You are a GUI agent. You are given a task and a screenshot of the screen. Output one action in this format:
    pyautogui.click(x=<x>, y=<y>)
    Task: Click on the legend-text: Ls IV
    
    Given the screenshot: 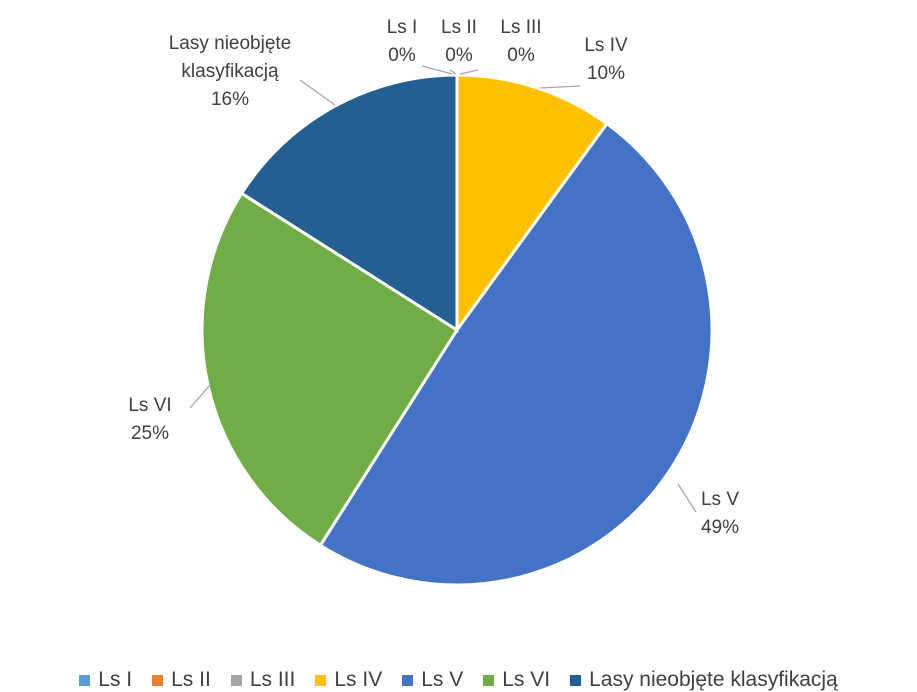 What is the action you would take?
    pyautogui.click(x=358, y=679)
    